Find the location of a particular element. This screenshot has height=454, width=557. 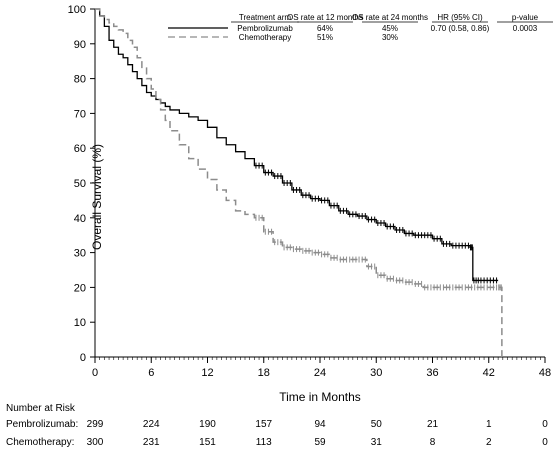

legend-header-cell: OS rate at 24 months is located at coordinates (390, 17).